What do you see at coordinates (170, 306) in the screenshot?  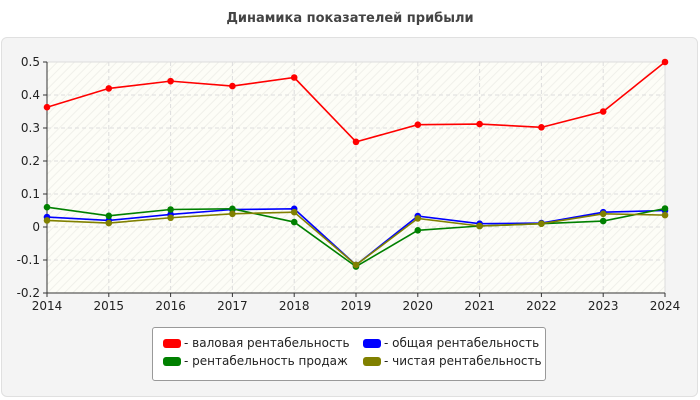 I see `x-tick-label: 2016` at bounding box center [170, 306].